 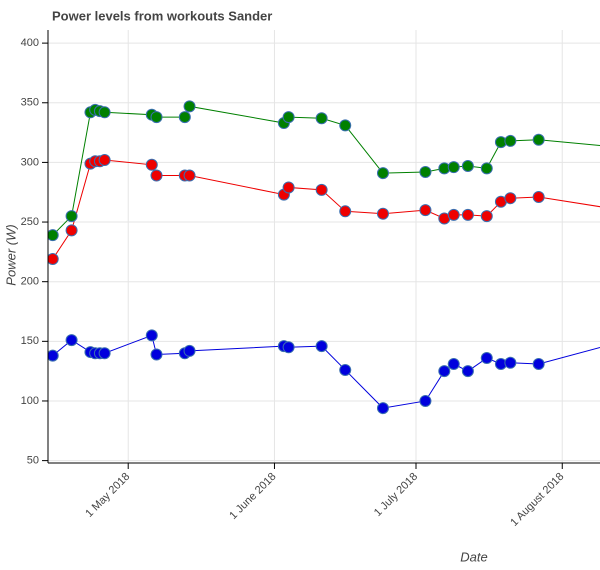 What do you see at coordinates (252, 496) in the screenshot?
I see `x-tick-label: 1 June 2018` at bounding box center [252, 496].